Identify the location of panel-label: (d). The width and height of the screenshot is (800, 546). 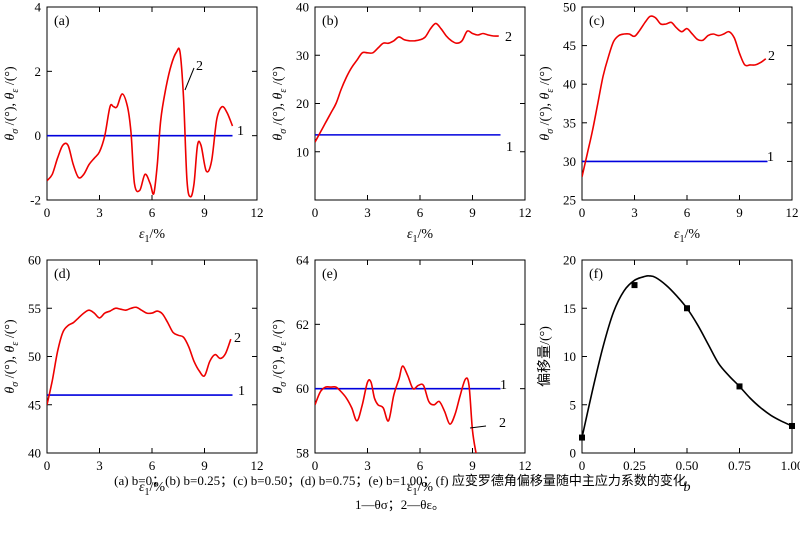
(62, 274).